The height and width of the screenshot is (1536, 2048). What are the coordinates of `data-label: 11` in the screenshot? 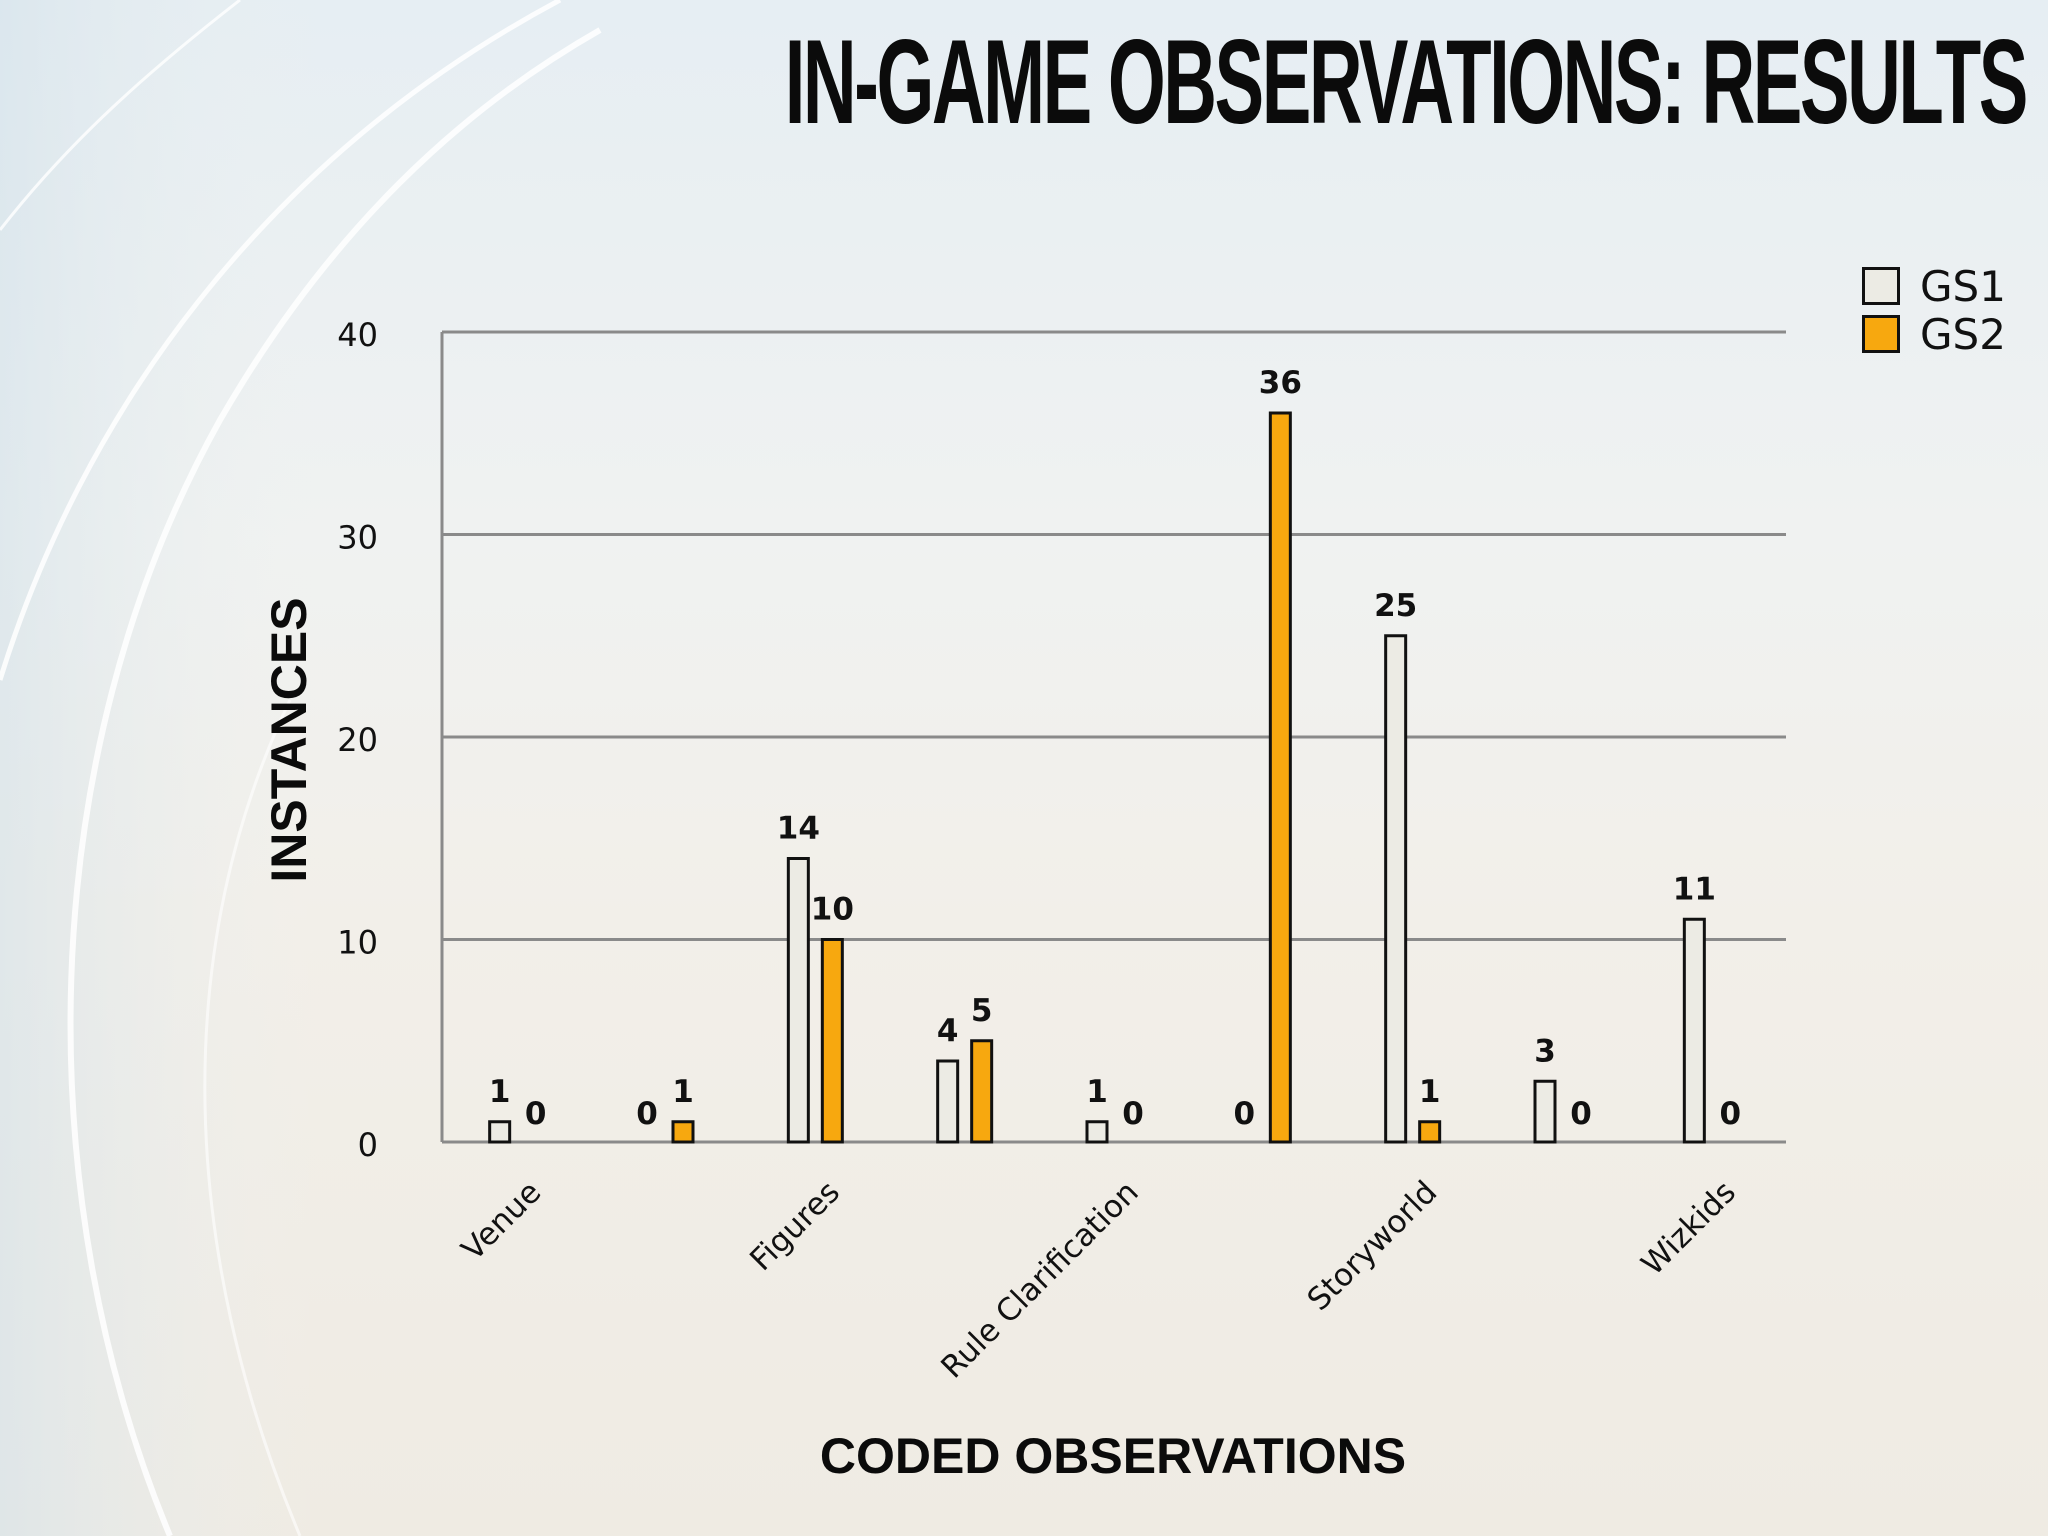 It's located at (1694, 889).